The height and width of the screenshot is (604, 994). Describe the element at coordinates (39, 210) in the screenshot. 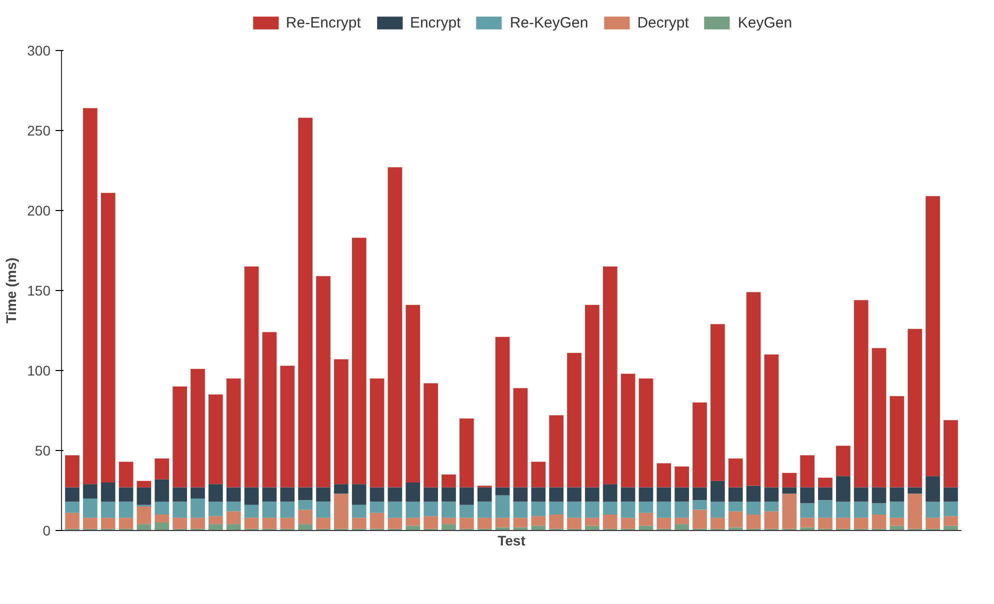

I see `y-tick-label: 200` at that location.